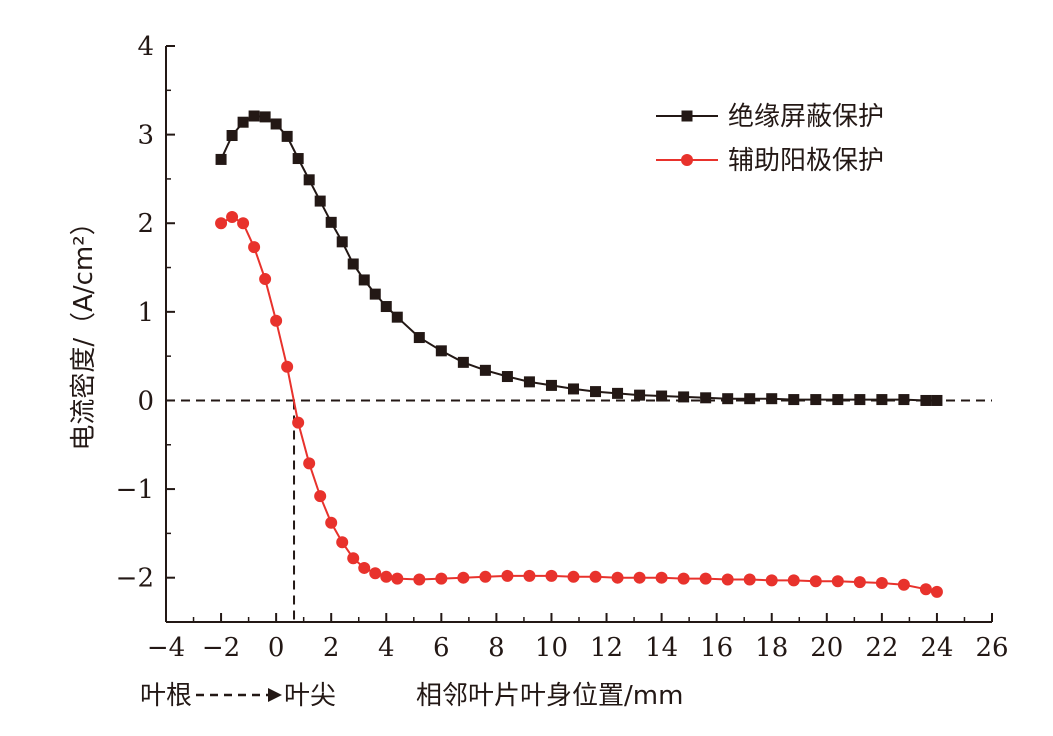 Image resolution: width=1053 pixels, height=736 pixels. I want to click on y-tick-label: −2, so click(135, 579).